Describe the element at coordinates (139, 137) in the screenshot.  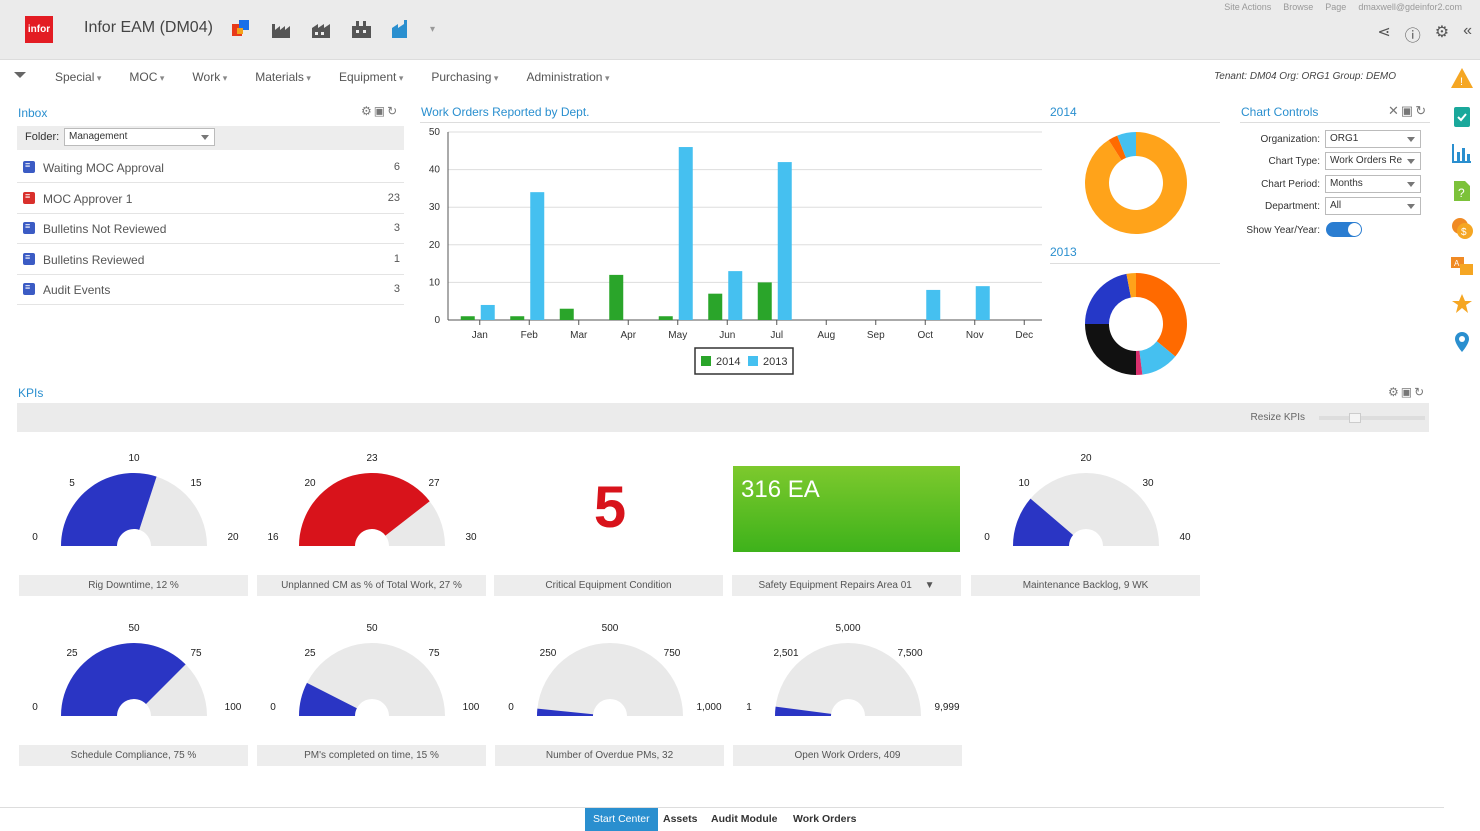
I see `folder-select: Management` at that location.